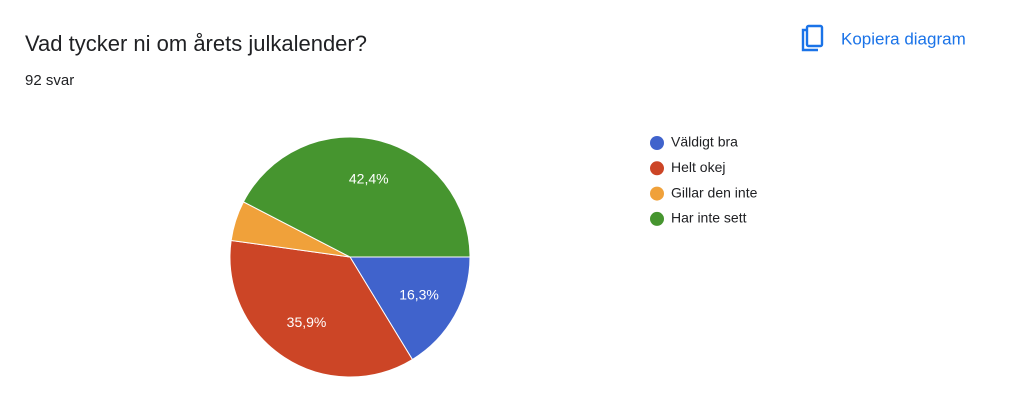  I want to click on copy-button: Kopiera diagram, so click(895, 40).